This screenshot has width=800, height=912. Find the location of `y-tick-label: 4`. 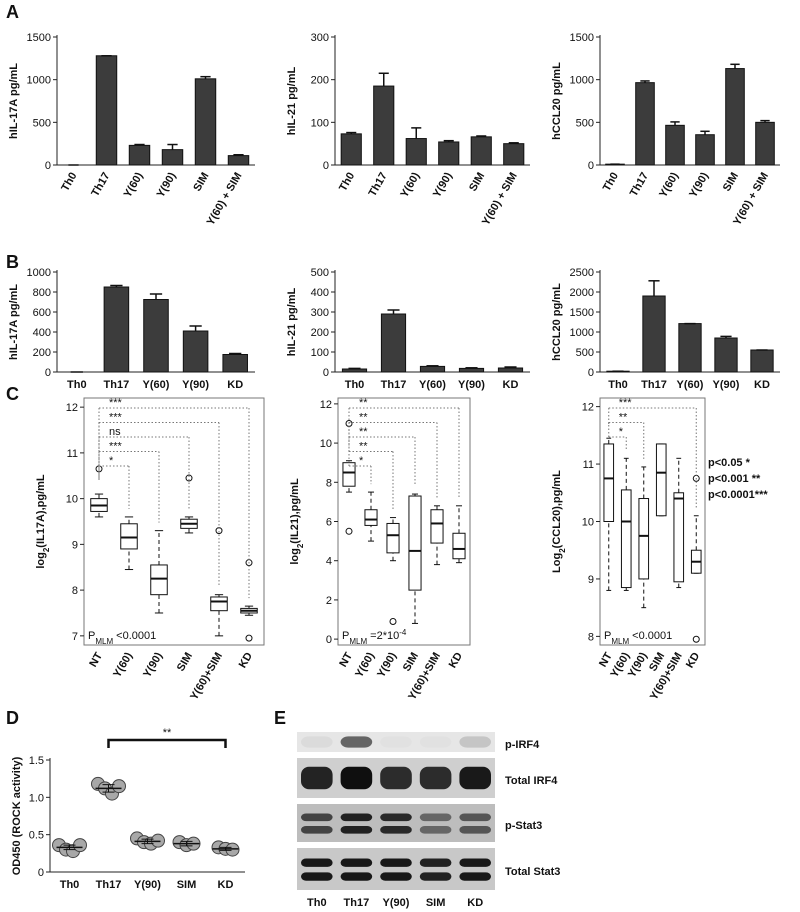

y-tick-label: 4 is located at coordinates (329, 562).